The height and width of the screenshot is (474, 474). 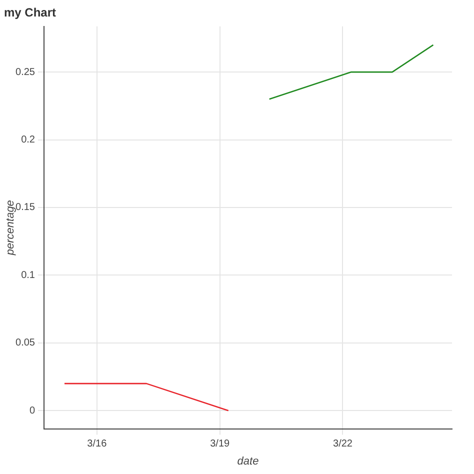 I want to click on chart-title: my Chart, so click(x=30, y=13).